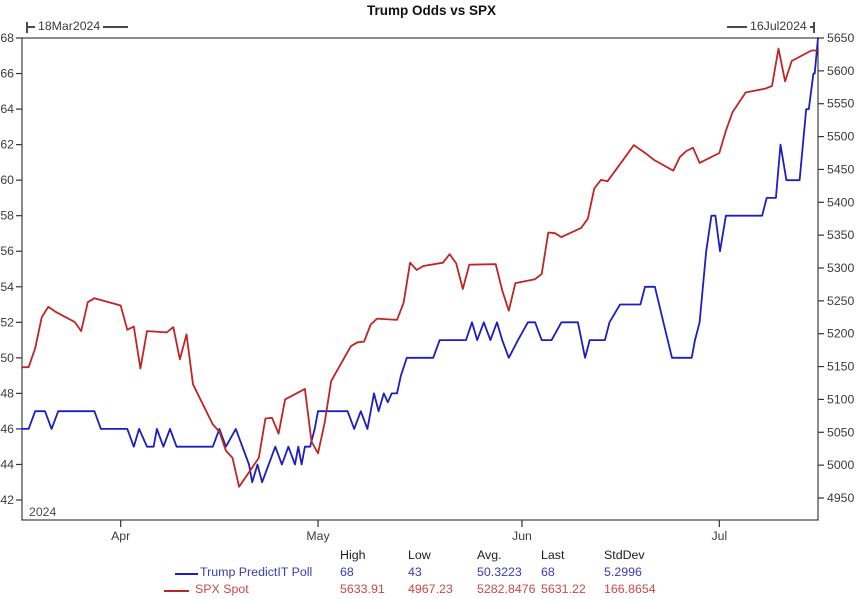  What do you see at coordinates (506, 589) in the screenshot?
I see `spx-avg: 5282.8476` at bounding box center [506, 589].